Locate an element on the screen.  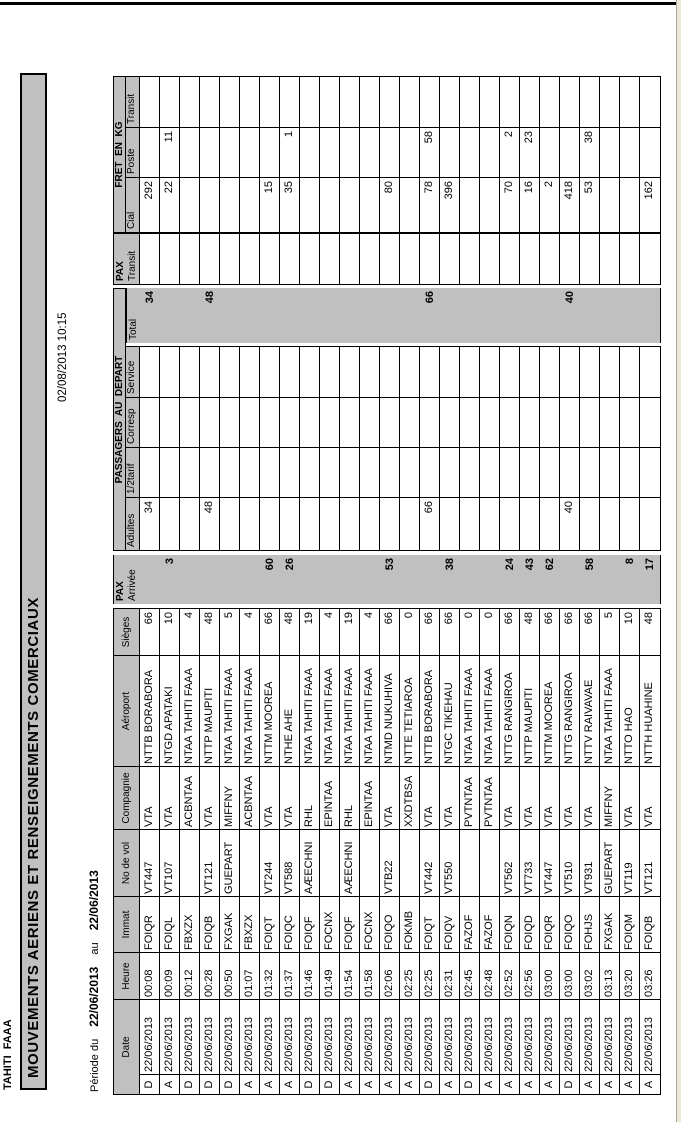
table-row: 15 is located at coordinates (270, 154).